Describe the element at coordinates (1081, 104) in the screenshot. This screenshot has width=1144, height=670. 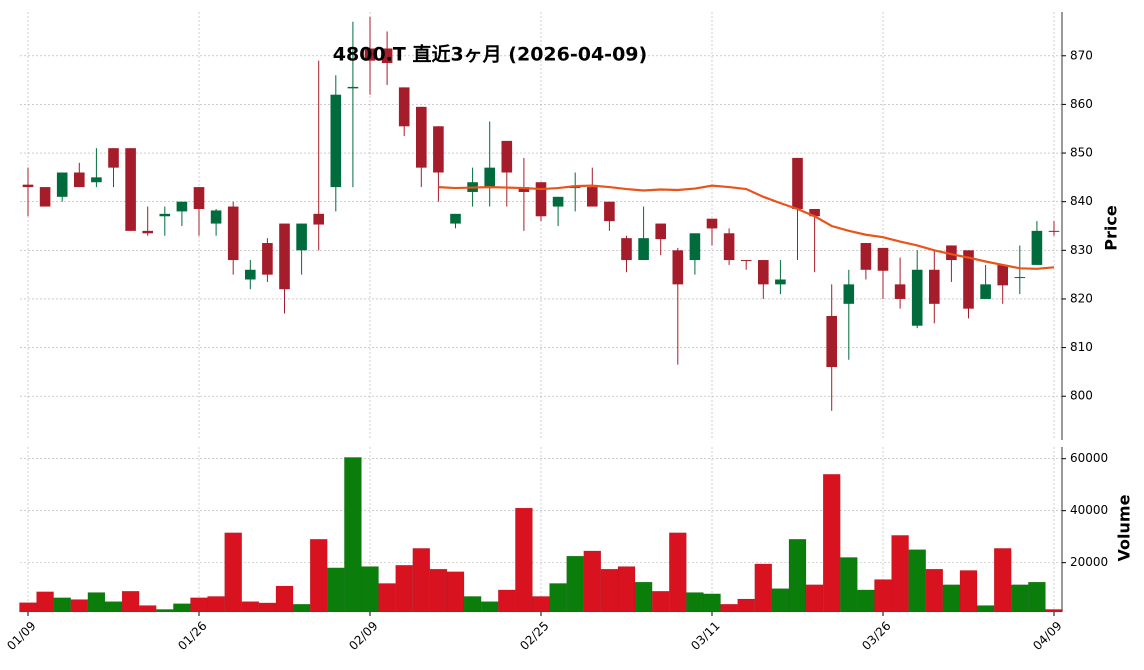
I see `y-tick-label: 860` at that location.